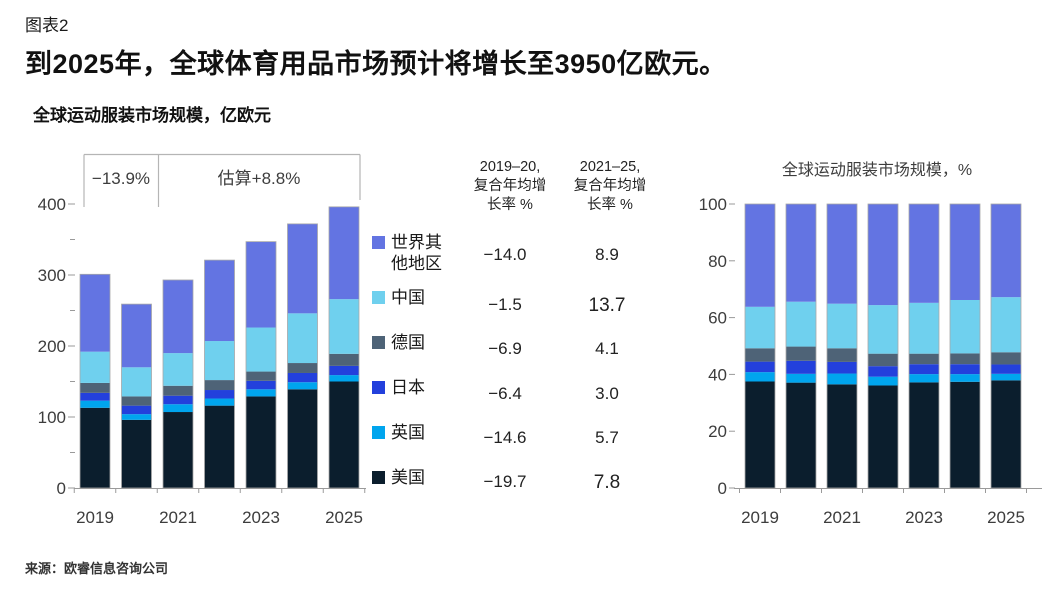  I want to click on stacked-bar-2020, so click(801, 346).